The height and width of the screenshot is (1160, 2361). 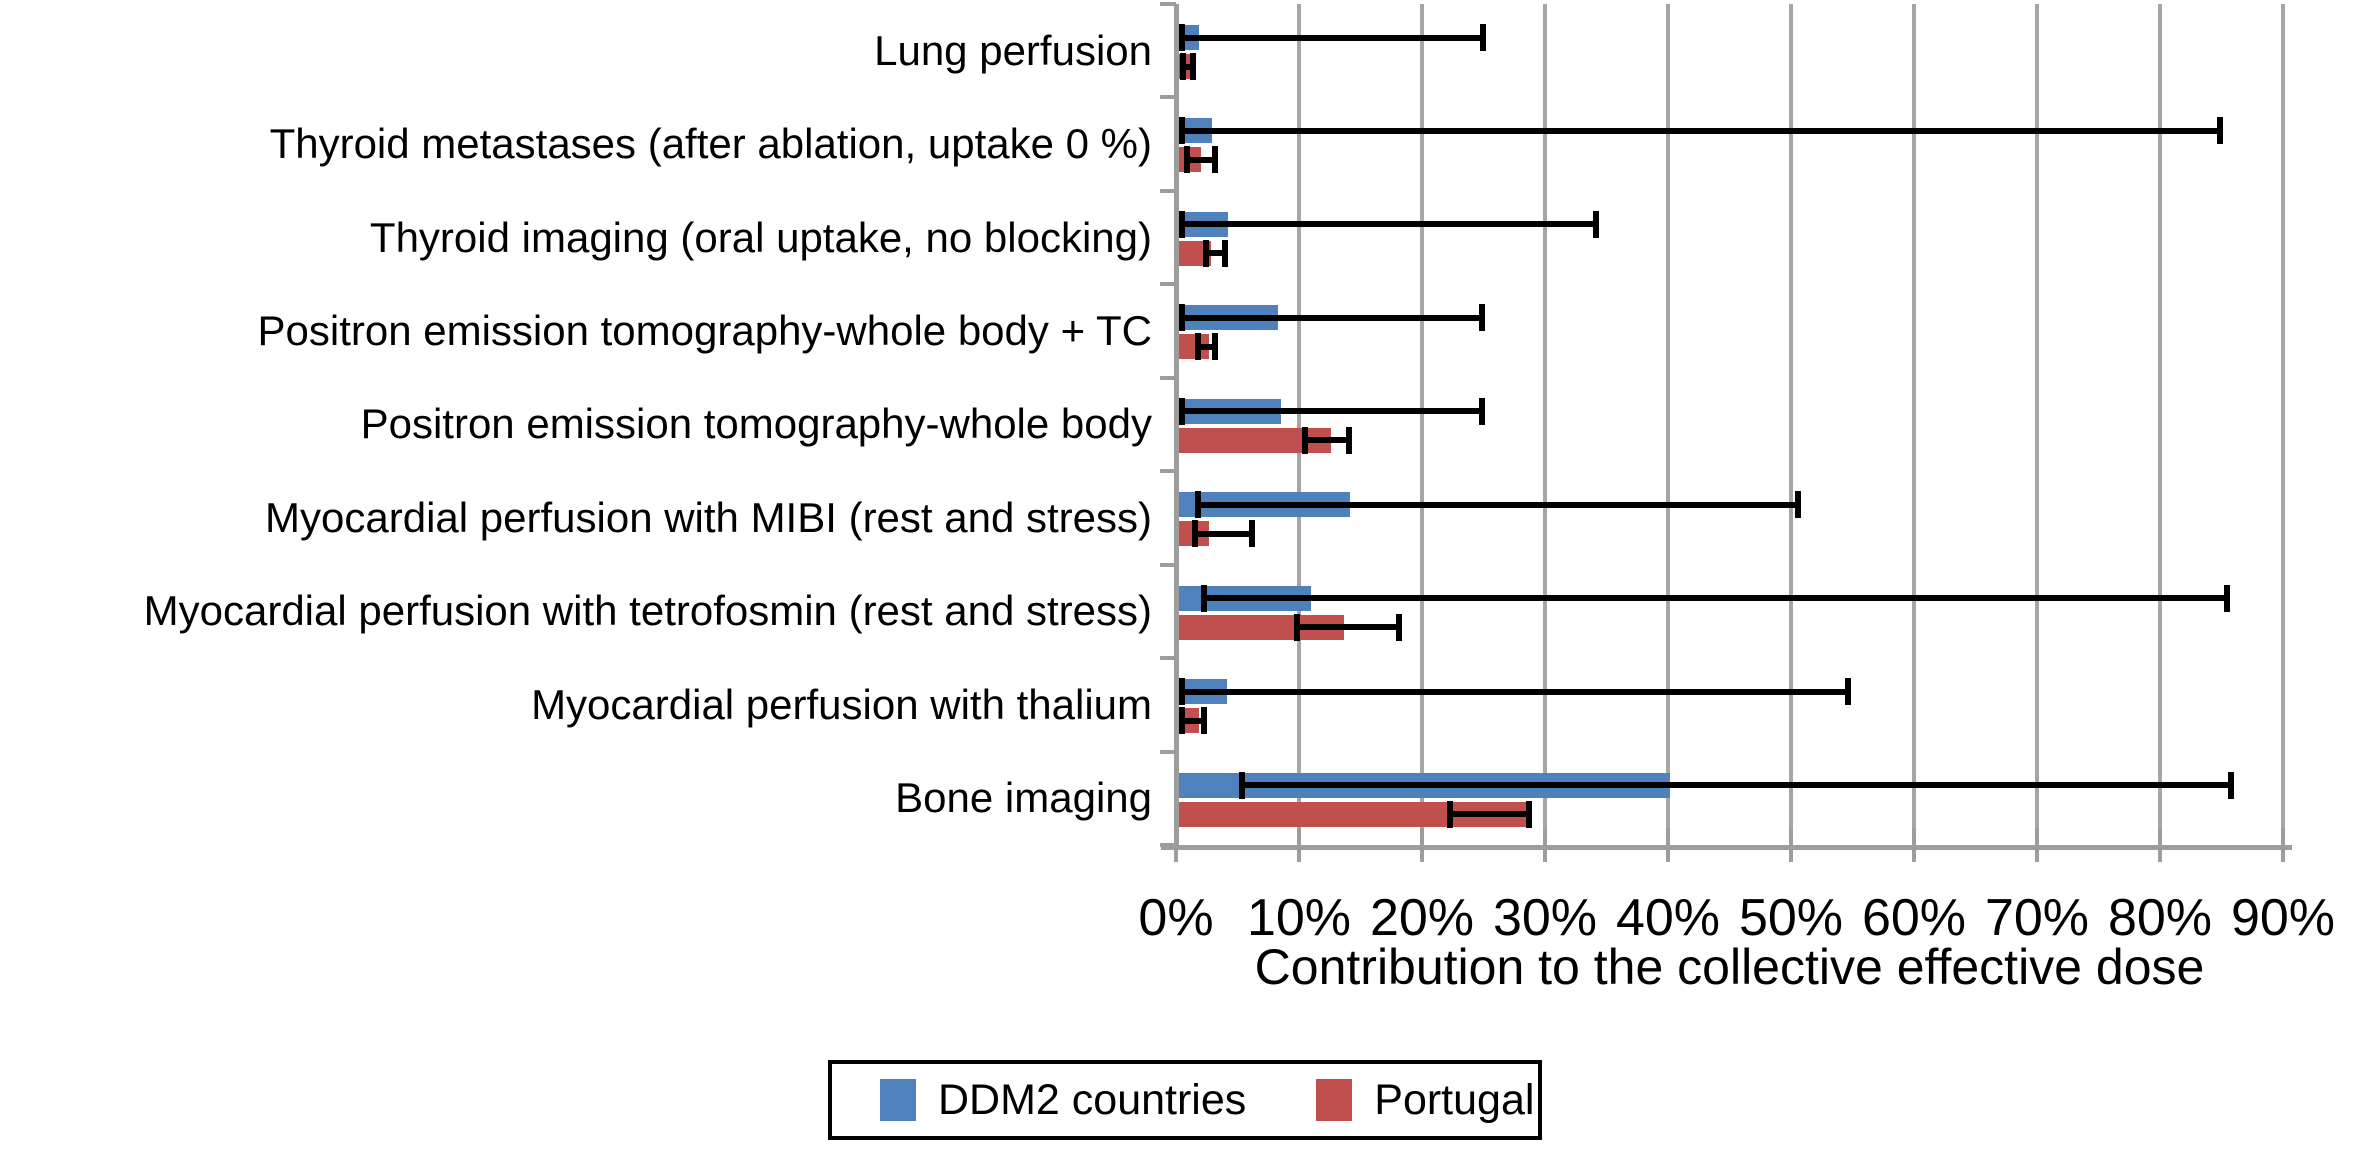 What do you see at coordinates (1092, 1099) in the screenshot?
I see `legend-label-ddm2: DDM2 countries` at bounding box center [1092, 1099].